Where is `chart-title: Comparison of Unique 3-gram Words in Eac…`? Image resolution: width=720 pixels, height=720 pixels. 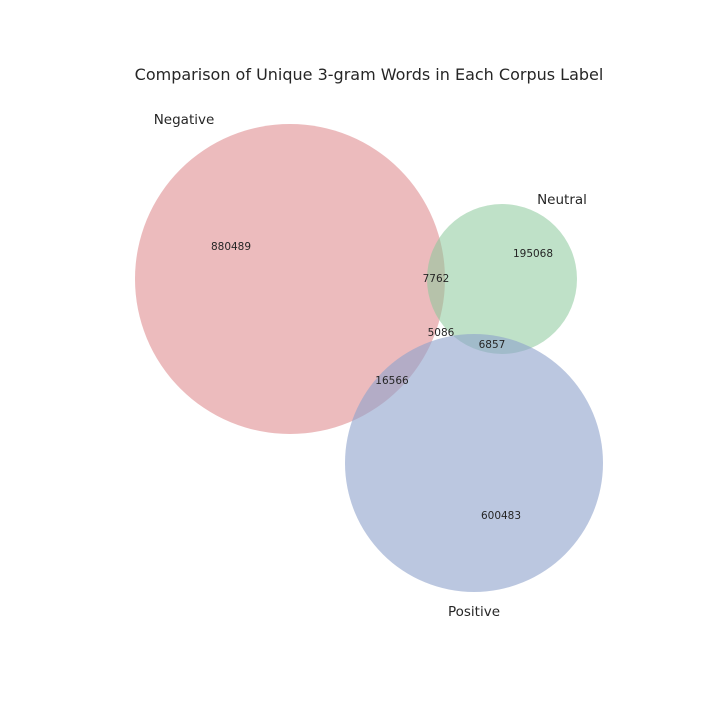
chart-title: Comparison of Unique 3-gram Words in Eac… is located at coordinates (369, 74).